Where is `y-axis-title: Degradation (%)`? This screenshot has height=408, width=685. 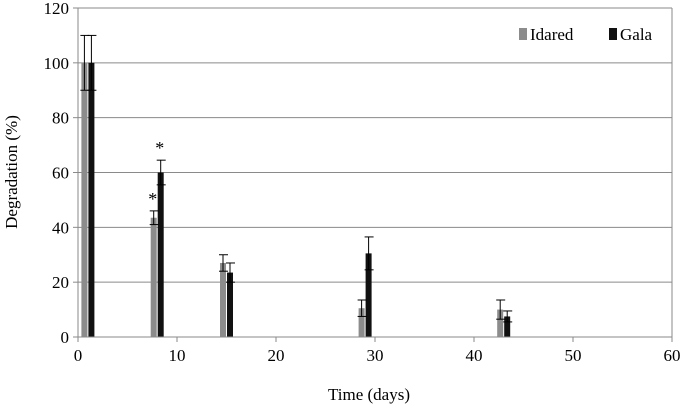
y-axis-title: Degradation (%) is located at coordinates (11, 172).